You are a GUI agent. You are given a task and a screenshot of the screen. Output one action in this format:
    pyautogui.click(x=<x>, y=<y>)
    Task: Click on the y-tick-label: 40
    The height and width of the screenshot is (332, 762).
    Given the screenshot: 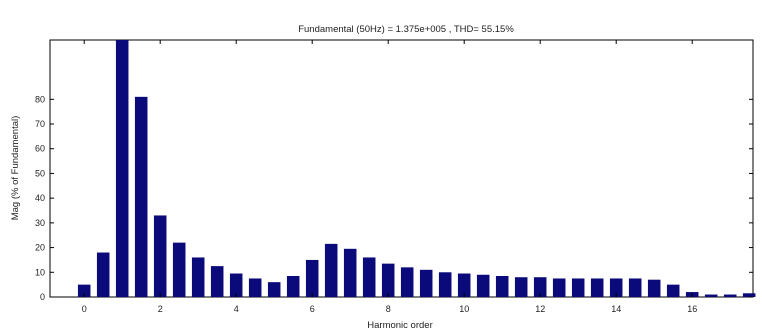 What is the action you would take?
    pyautogui.click(x=40, y=198)
    